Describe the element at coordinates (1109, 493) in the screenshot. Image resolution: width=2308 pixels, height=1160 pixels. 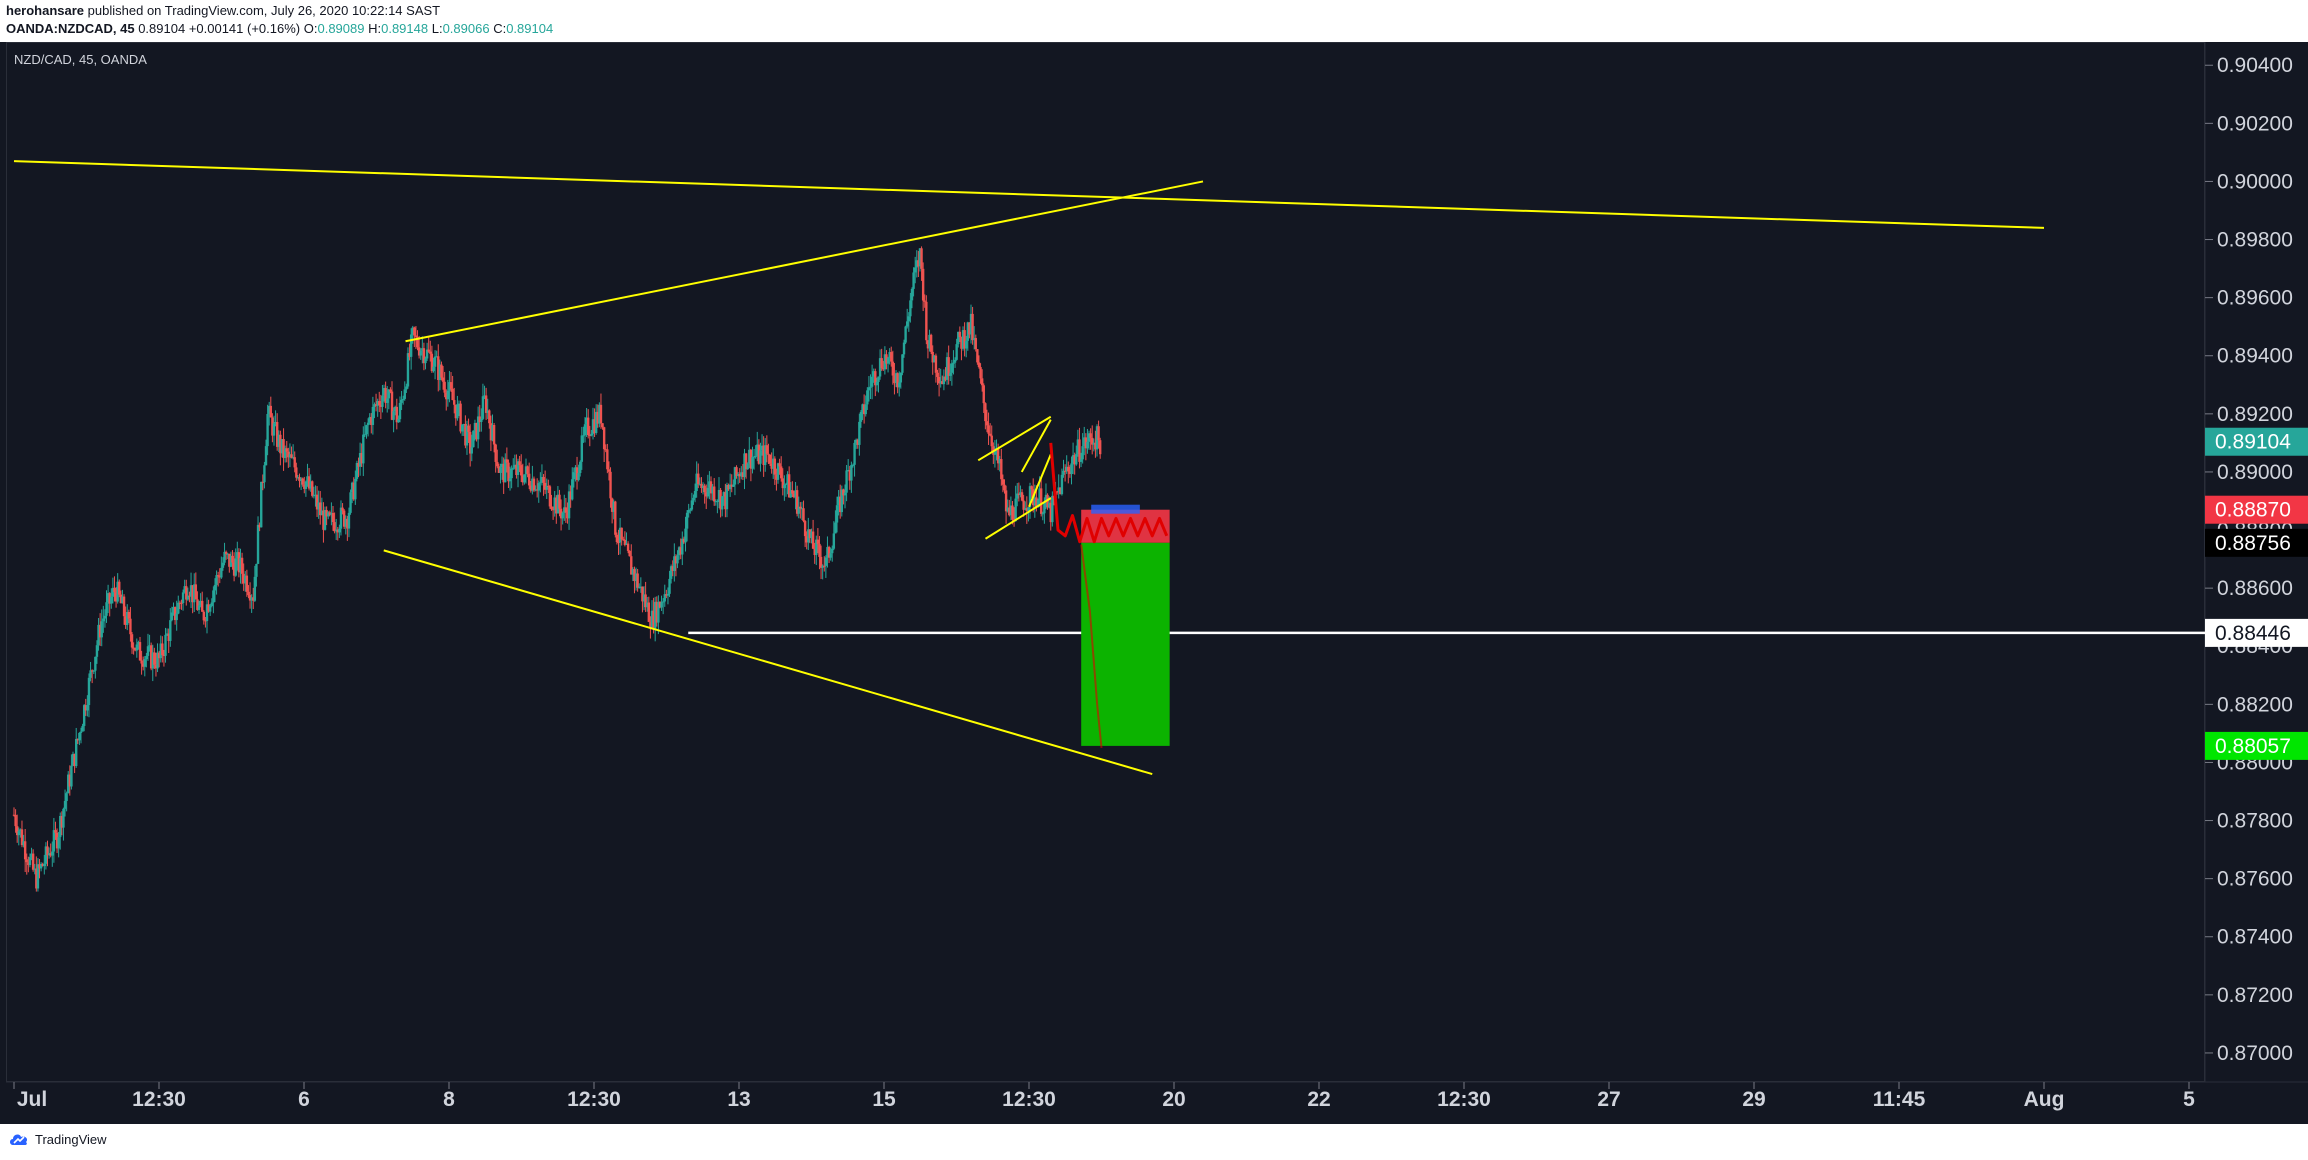
I see `projection-path` at that location.